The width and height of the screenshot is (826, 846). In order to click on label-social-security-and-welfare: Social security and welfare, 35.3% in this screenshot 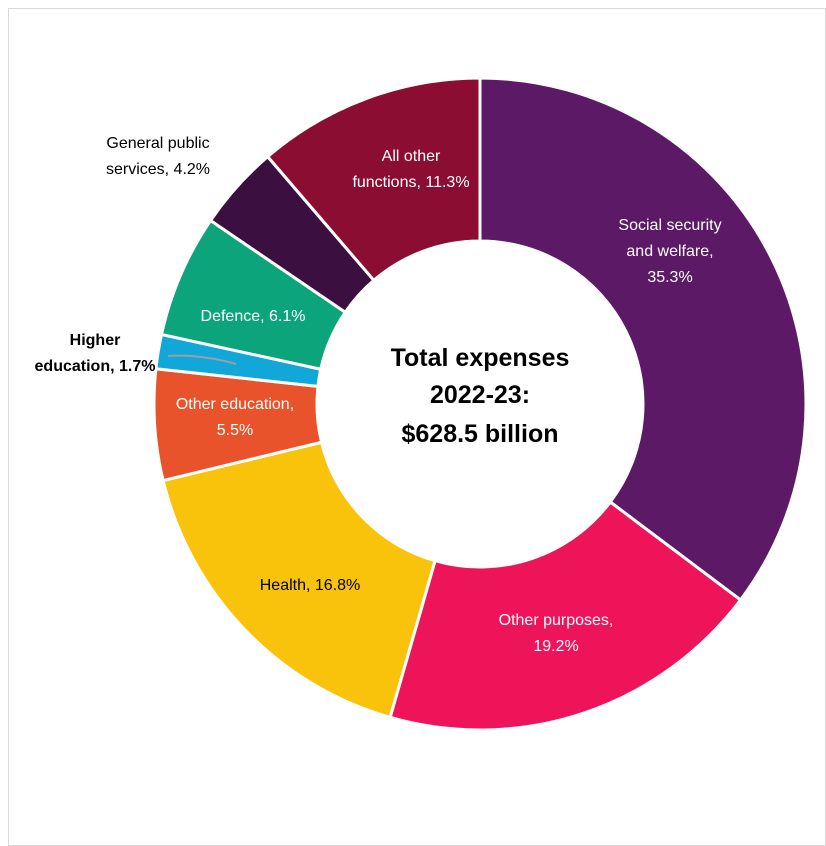, I will do `click(669, 251)`.